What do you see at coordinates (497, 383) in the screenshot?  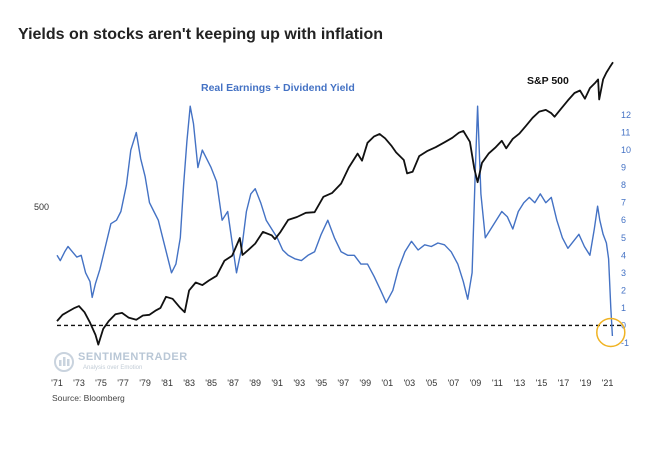 I see `x-tick-label: '11` at bounding box center [497, 383].